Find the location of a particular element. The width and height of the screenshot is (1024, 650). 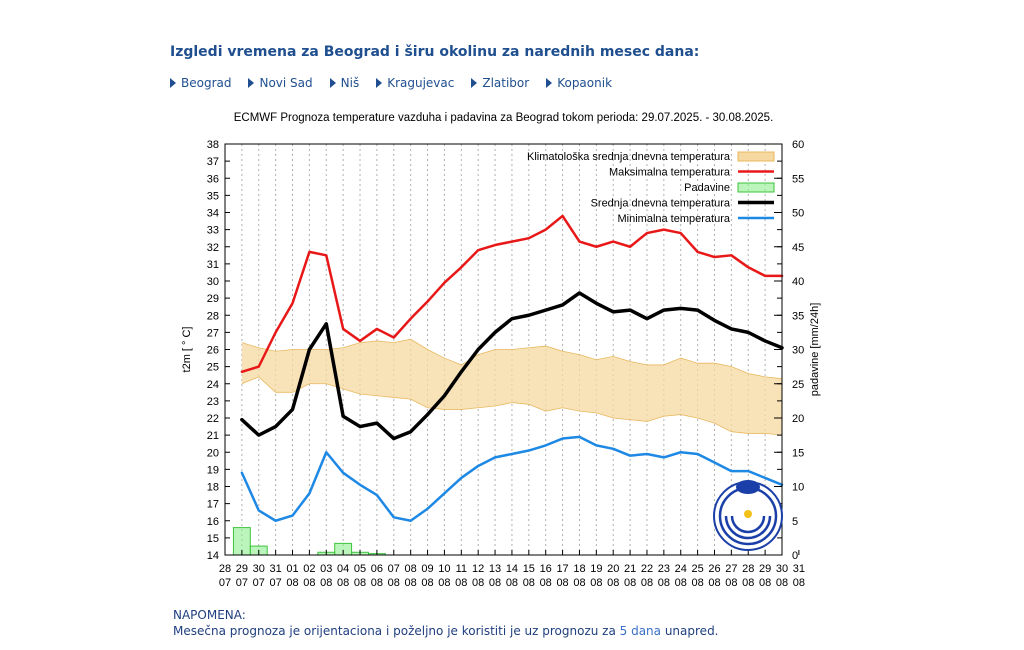

y2-tick-label: 15 is located at coordinates (798, 453).